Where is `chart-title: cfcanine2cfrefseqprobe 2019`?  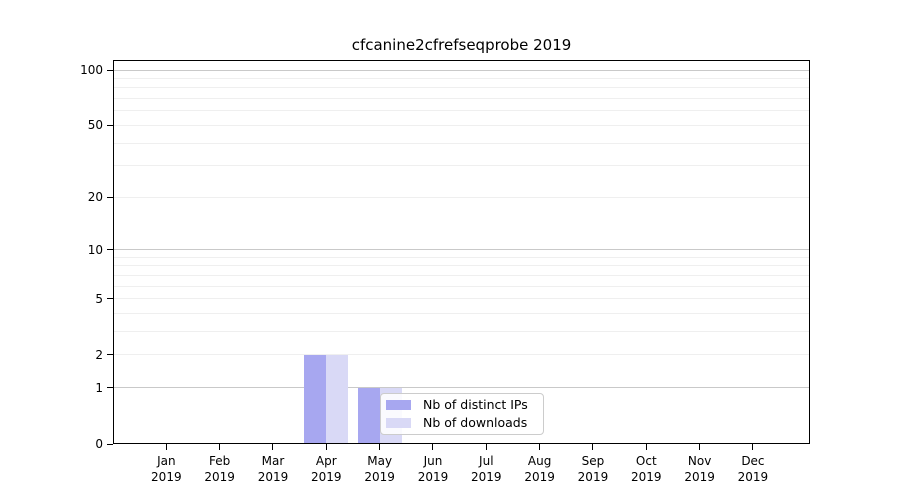
chart-title: cfcanine2cfrefseqprobe 2019 is located at coordinates (461, 45).